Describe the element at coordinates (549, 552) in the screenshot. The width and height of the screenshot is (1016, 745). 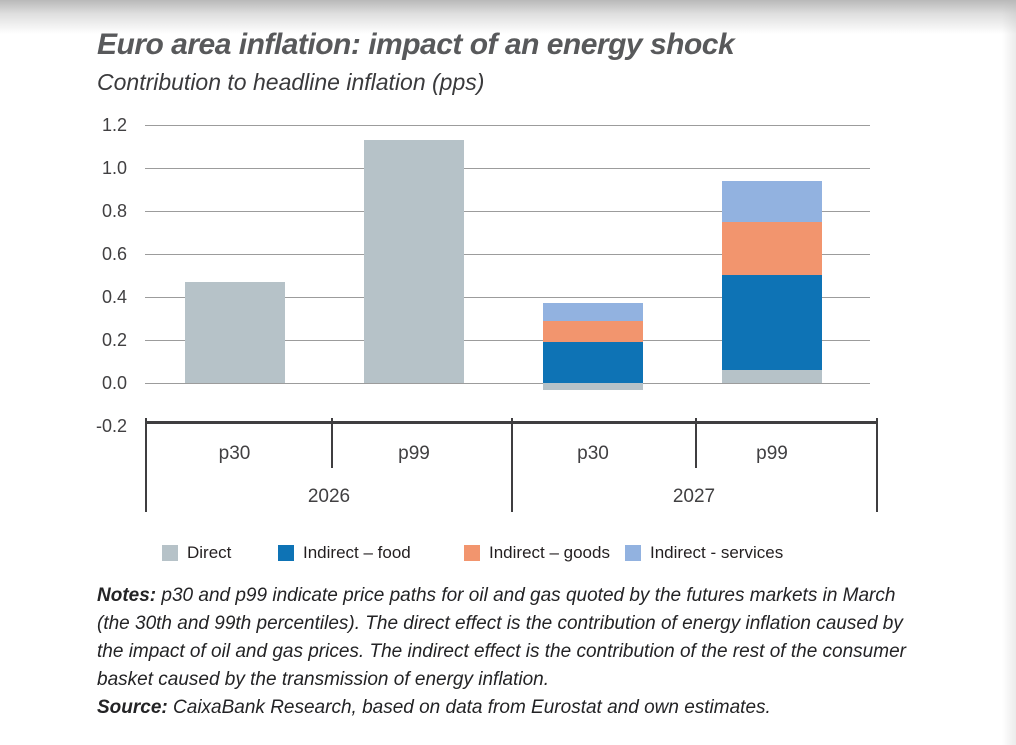
I see `legend-label: Indirect – goods` at that location.